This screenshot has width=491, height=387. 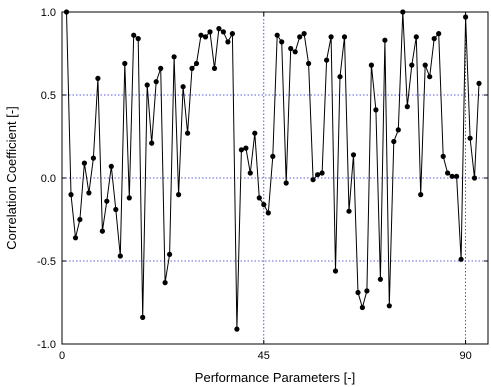 I want to click on y-axis-title: Correlation Coefficient [-], so click(x=11, y=178).